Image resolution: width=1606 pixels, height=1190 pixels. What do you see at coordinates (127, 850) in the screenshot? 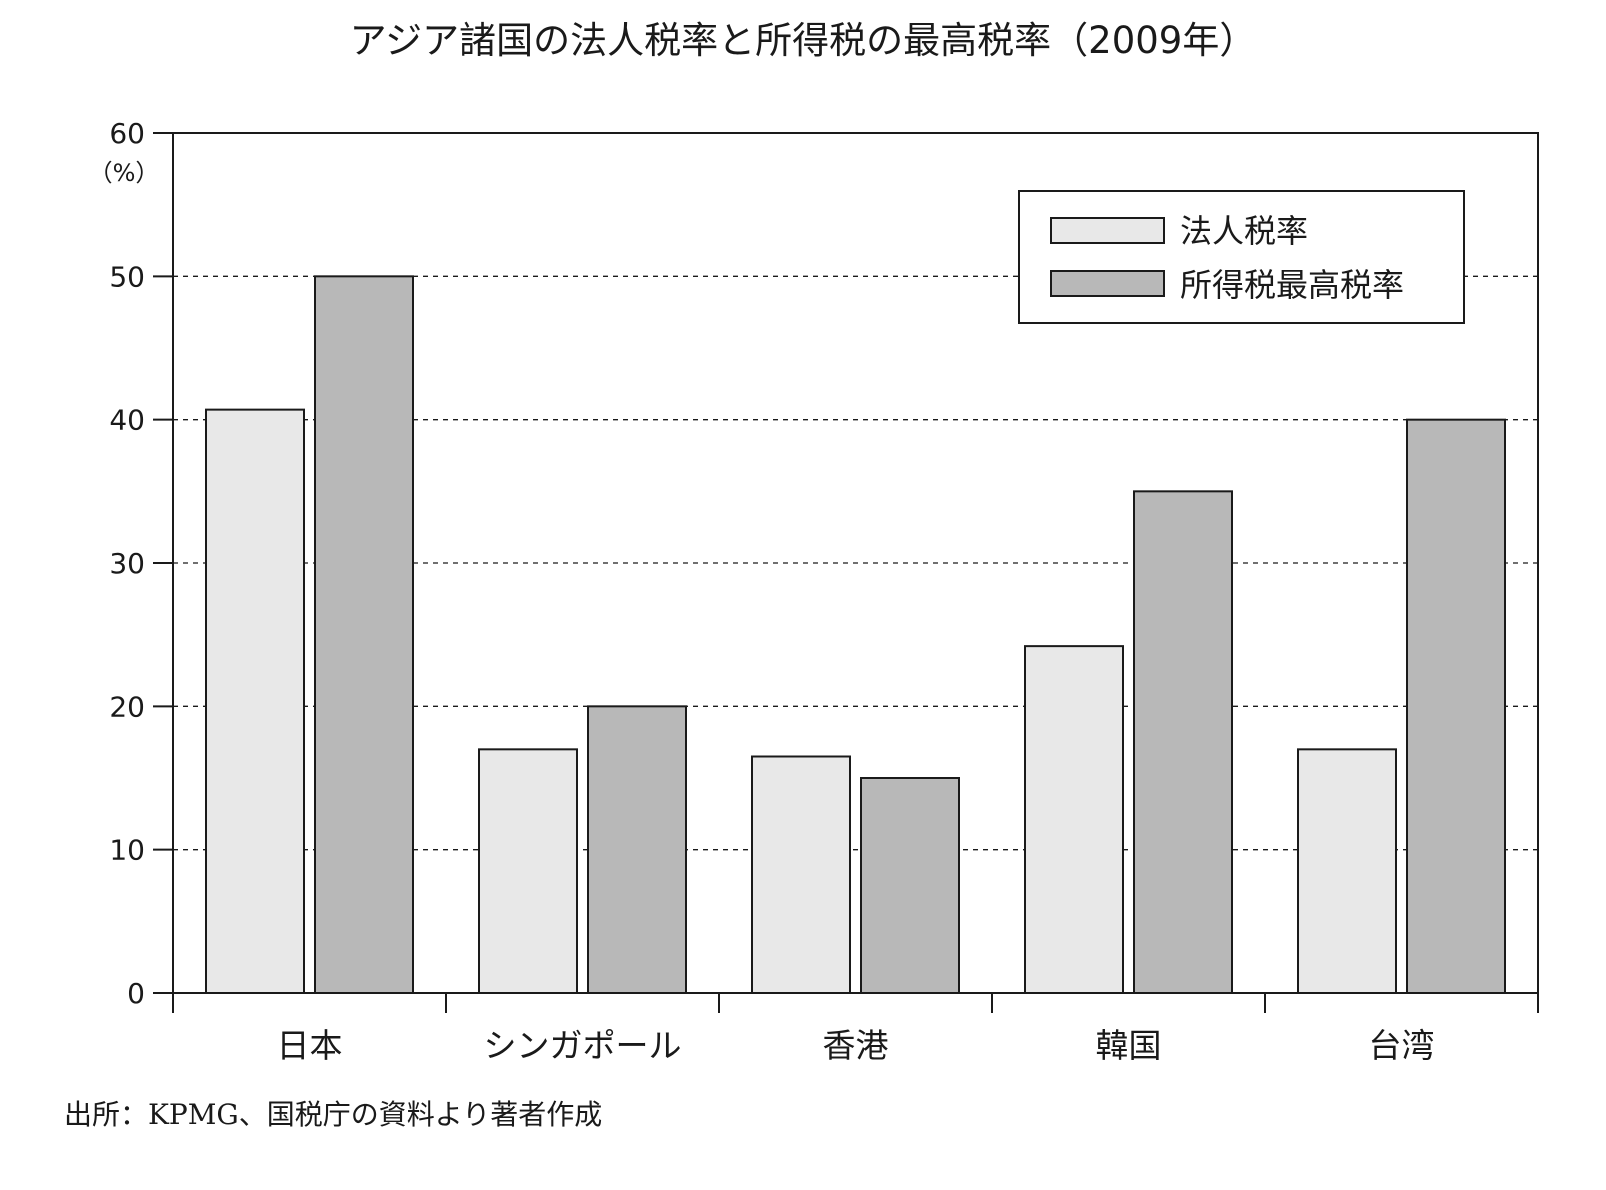
I see `y-tick-label-10: 10` at bounding box center [127, 850].